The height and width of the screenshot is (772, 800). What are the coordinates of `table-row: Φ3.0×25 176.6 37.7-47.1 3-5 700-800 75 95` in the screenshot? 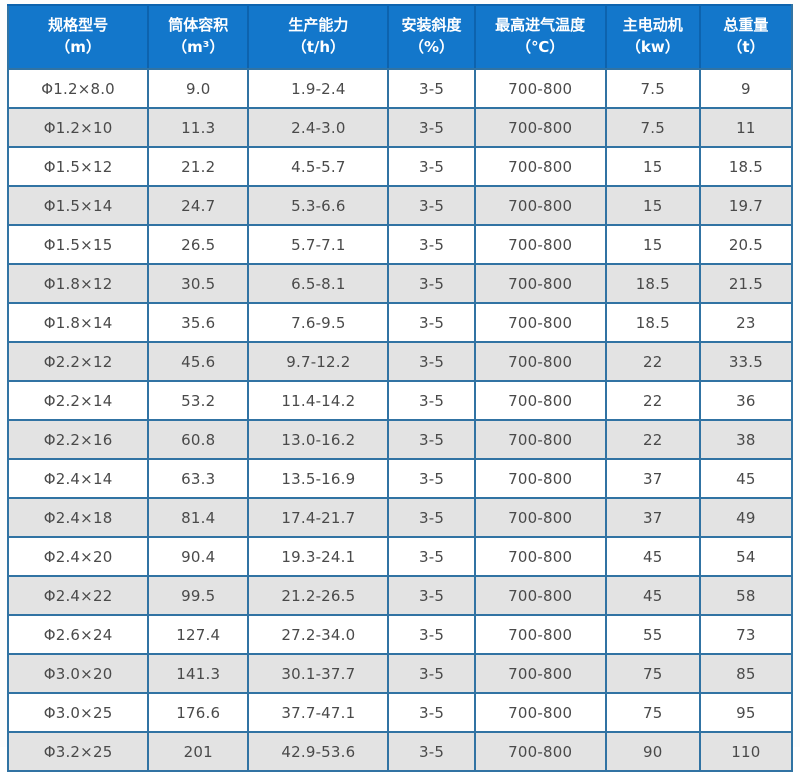 It's located at (400, 712).